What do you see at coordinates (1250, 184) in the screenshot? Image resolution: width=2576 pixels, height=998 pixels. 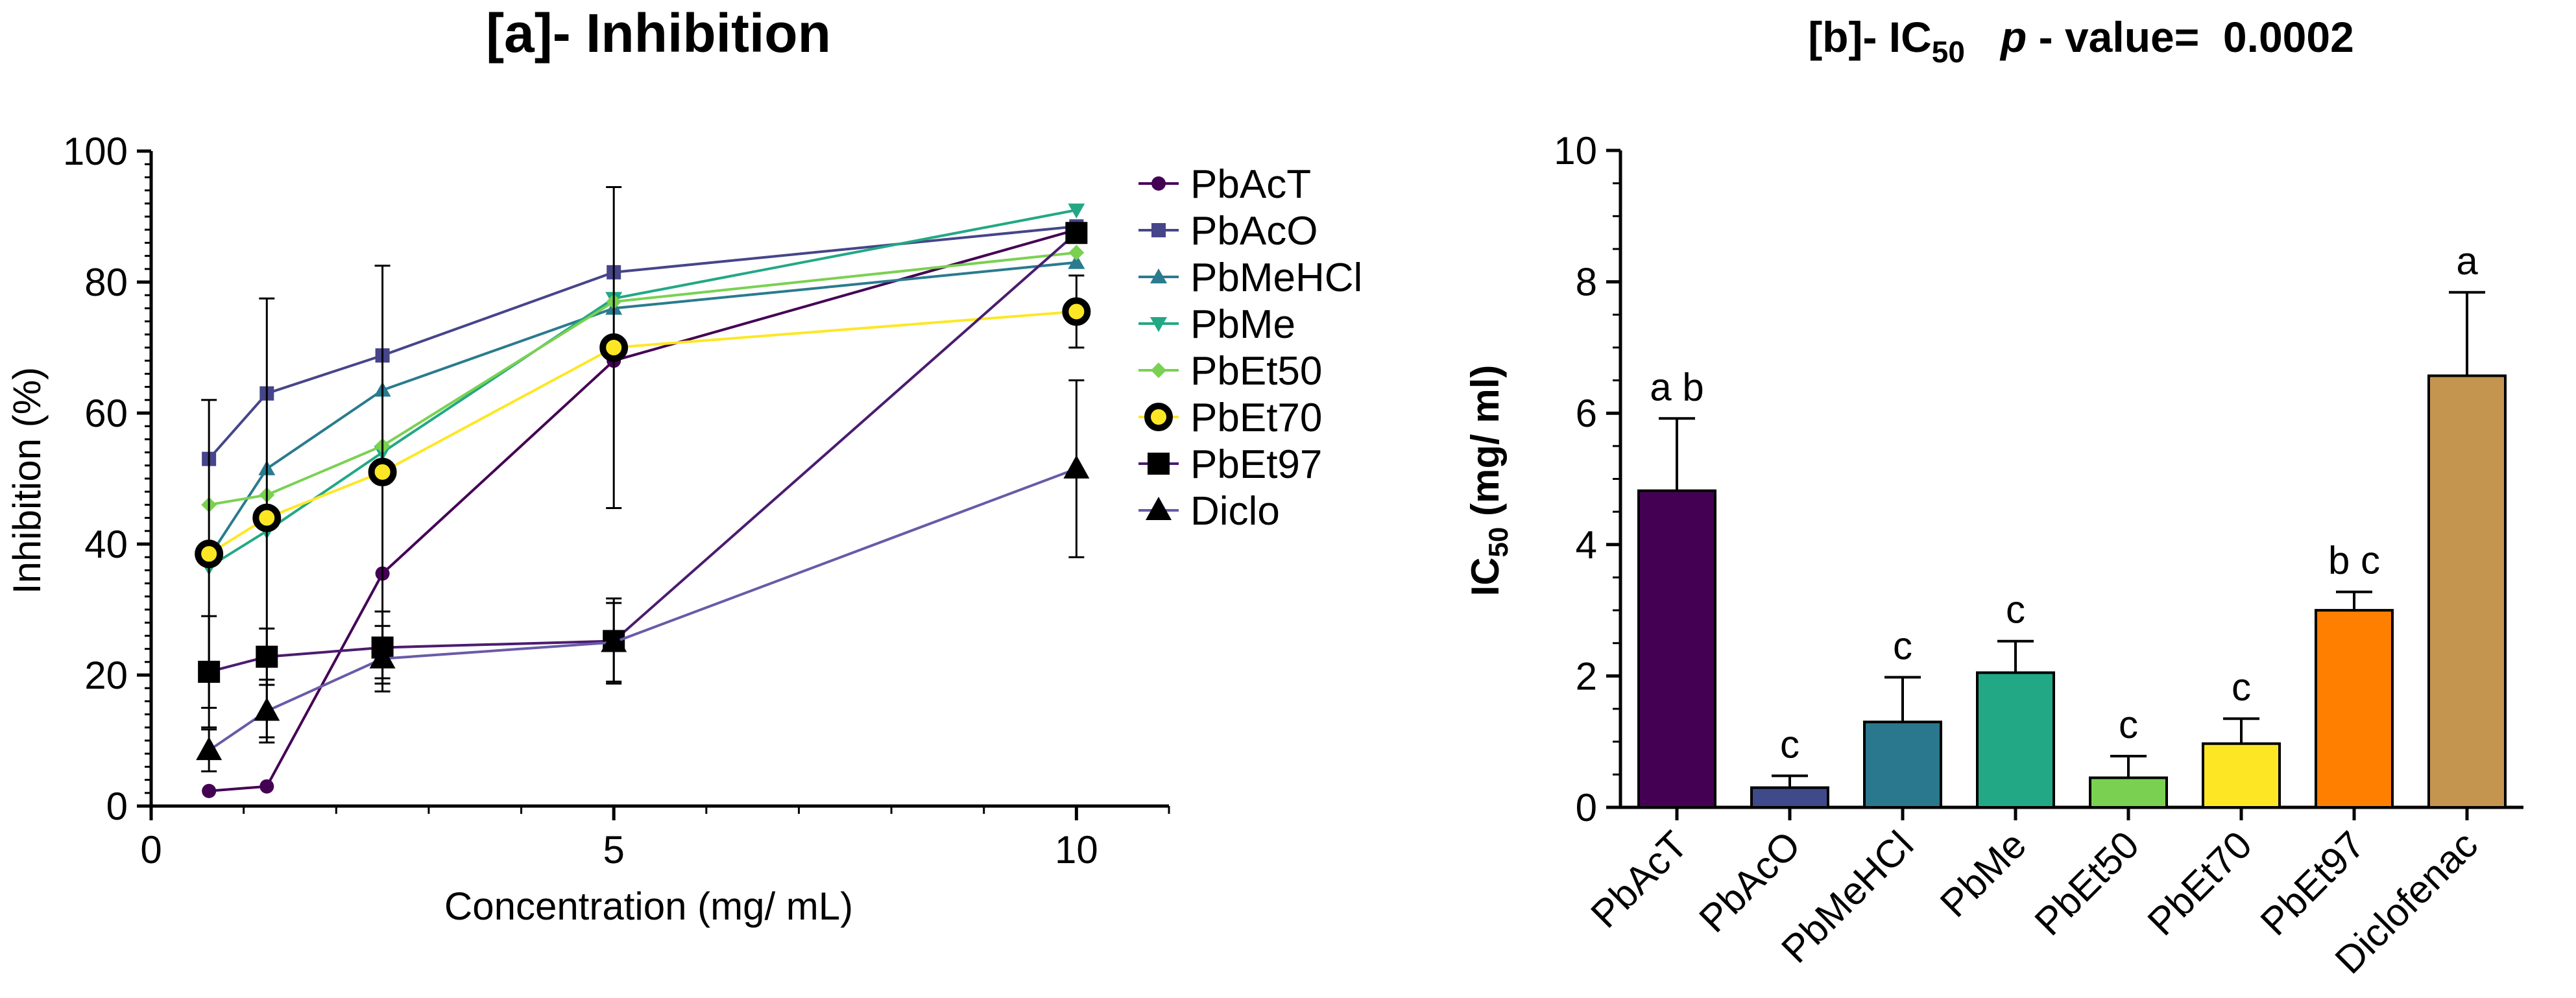 I see `legend-label: PbAcT` at bounding box center [1250, 184].